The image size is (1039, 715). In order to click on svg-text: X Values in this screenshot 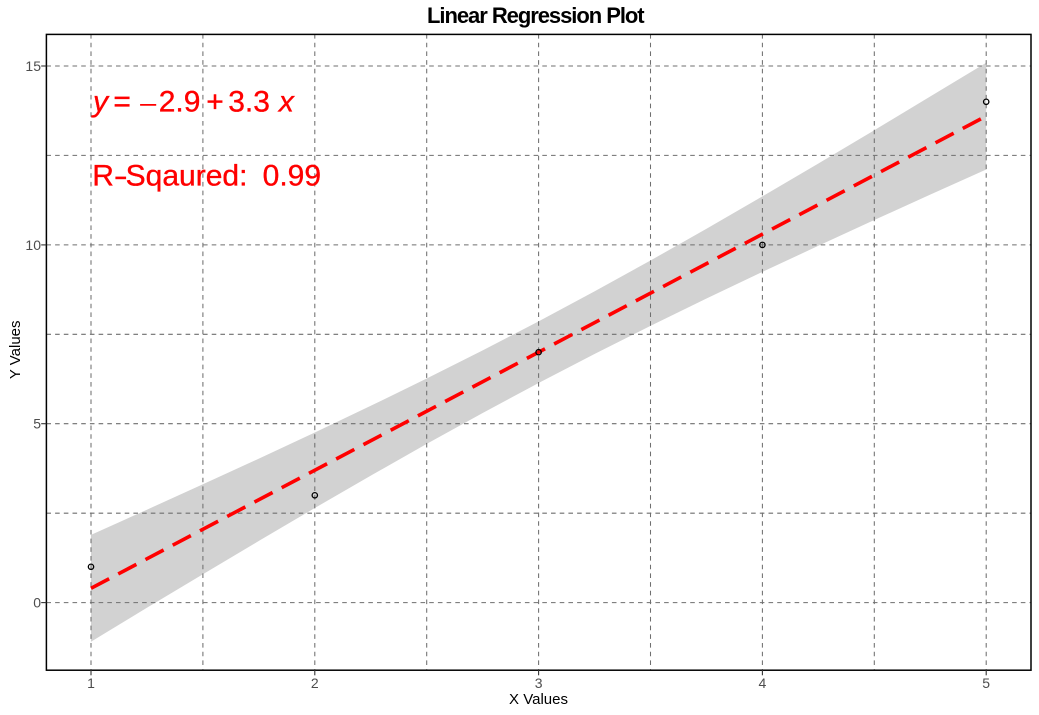, I will do `click(538, 699)`.